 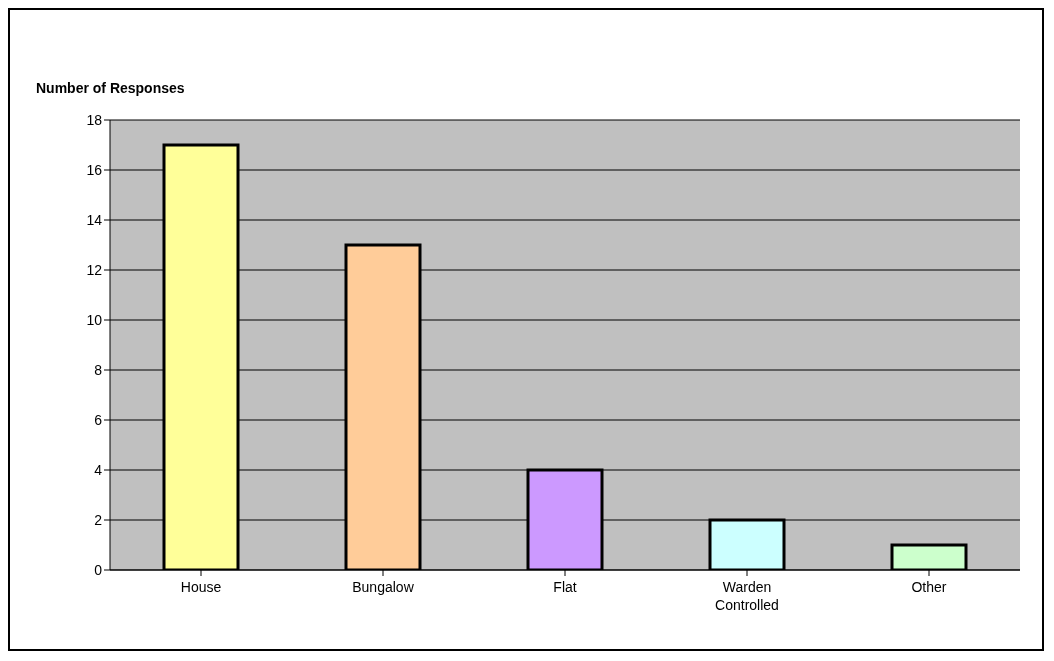 I want to click on y-tick-label: 2, so click(x=98, y=519).